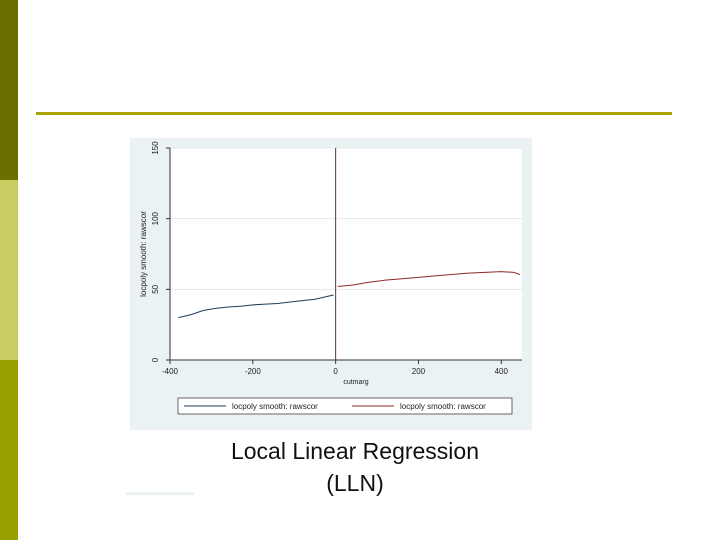 The height and width of the screenshot is (540, 720). I want to click on y-tick-label: 150, so click(155, 148).